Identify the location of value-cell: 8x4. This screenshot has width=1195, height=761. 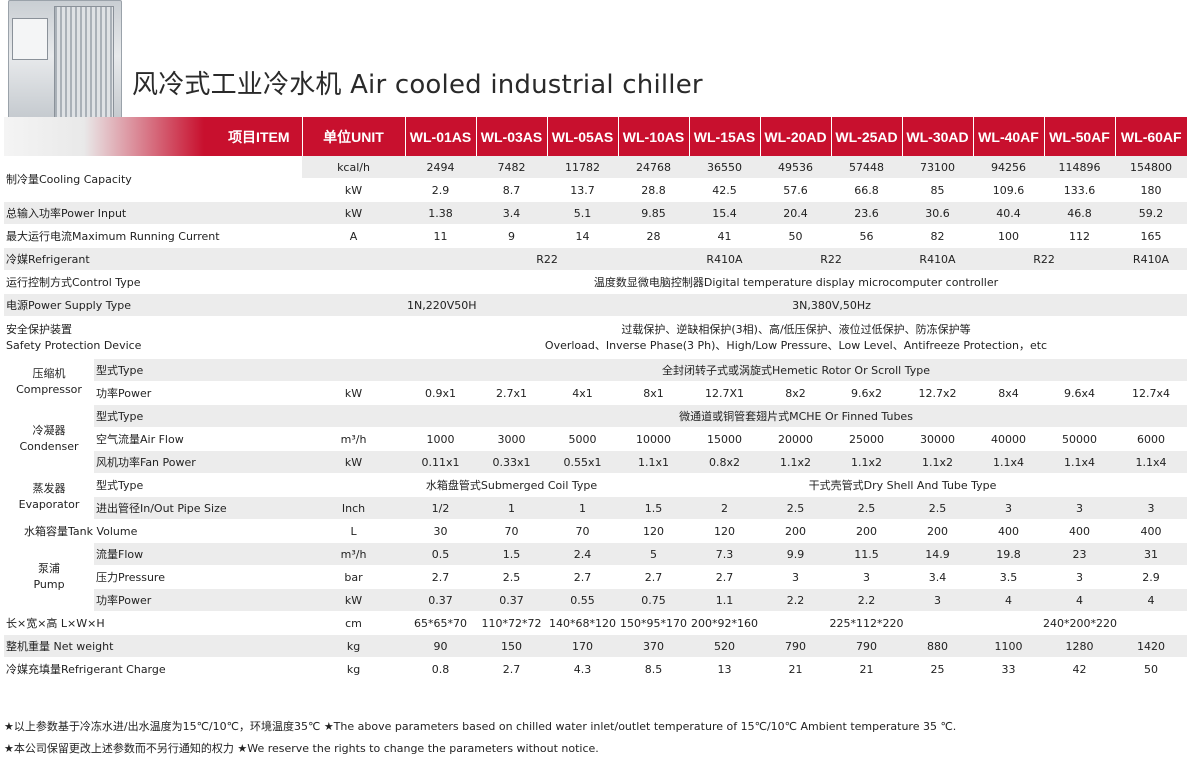
(1009, 393).